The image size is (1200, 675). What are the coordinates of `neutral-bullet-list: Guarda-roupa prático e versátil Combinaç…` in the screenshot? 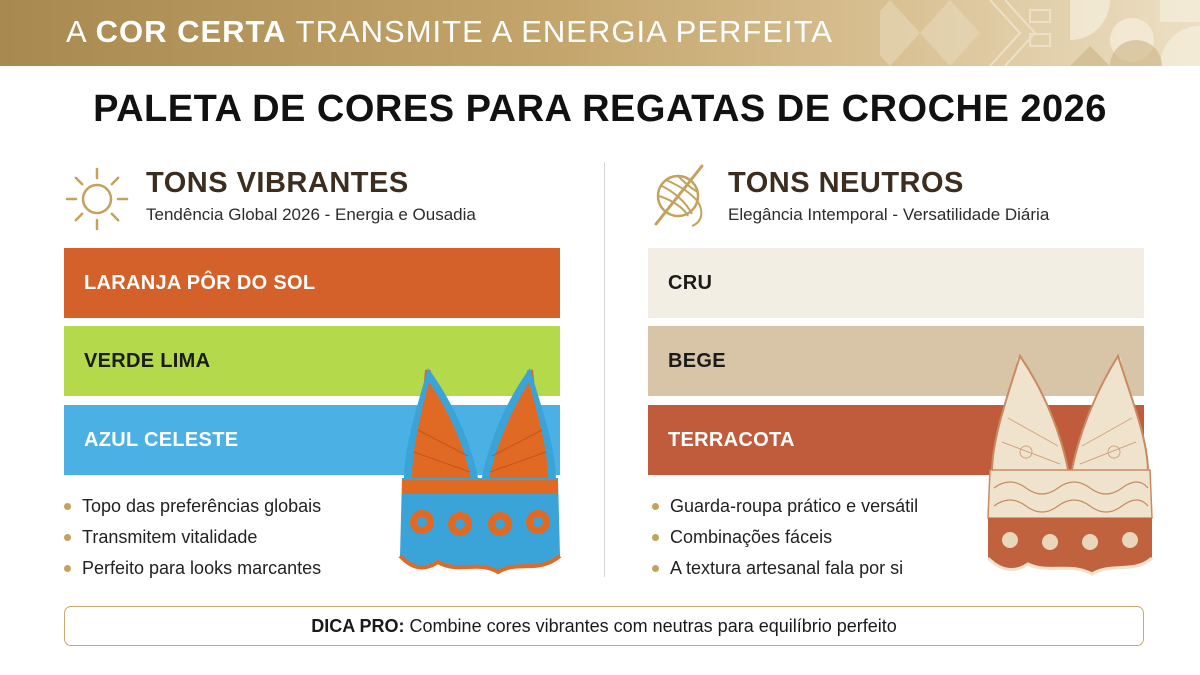 It's located at (785, 537).